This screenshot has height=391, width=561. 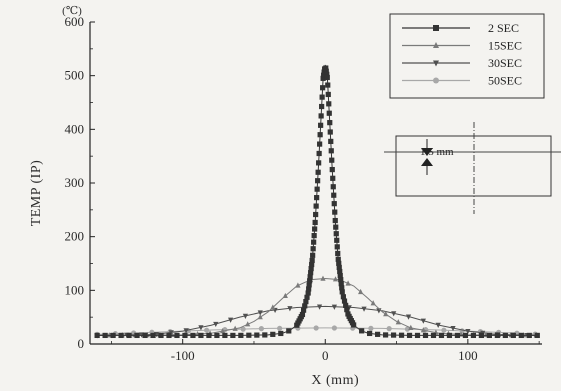 What do you see at coordinates (318, 320) in the screenshot?
I see `series-line` at bounding box center [318, 320].